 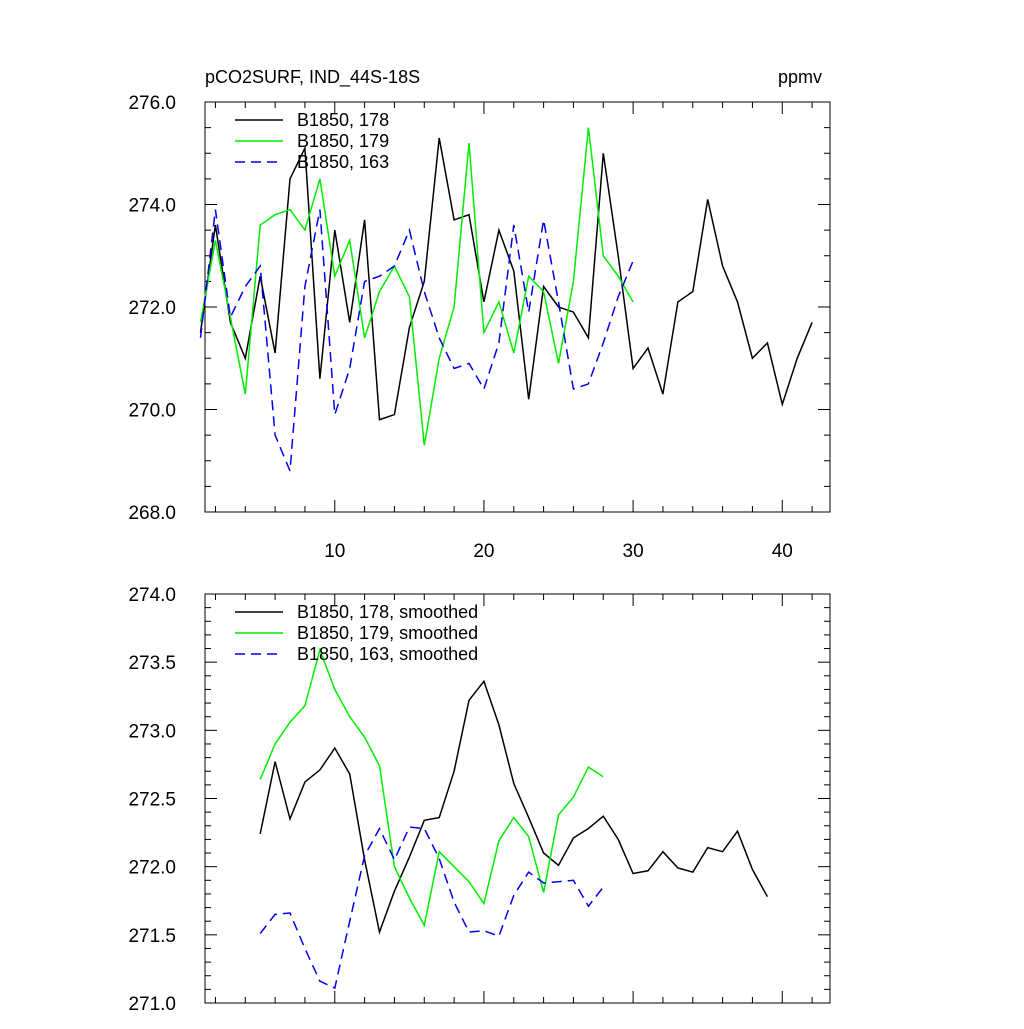 What do you see at coordinates (782, 551) in the screenshot?
I see `x-tick-label: 40` at bounding box center [782, 551].